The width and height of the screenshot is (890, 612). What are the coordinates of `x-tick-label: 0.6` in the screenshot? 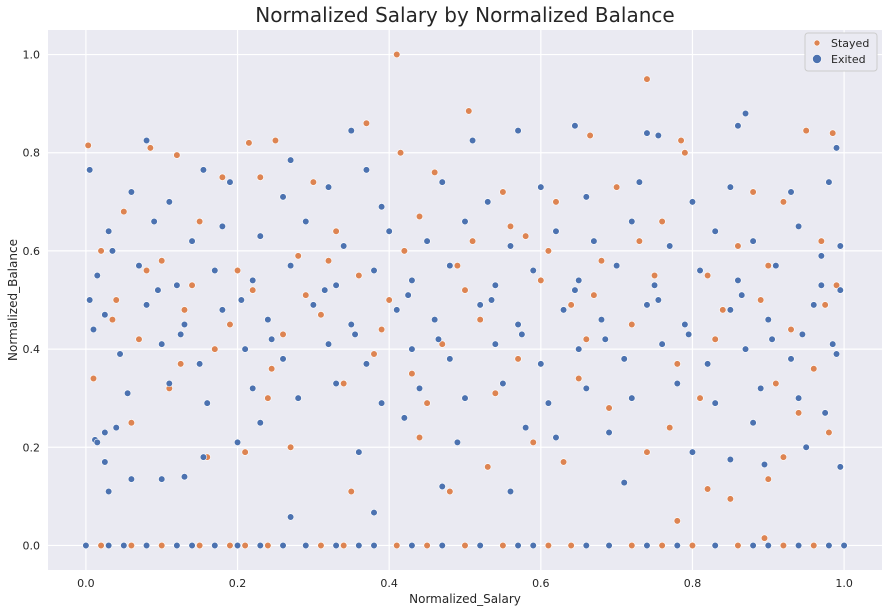 It's located at (541, 583).